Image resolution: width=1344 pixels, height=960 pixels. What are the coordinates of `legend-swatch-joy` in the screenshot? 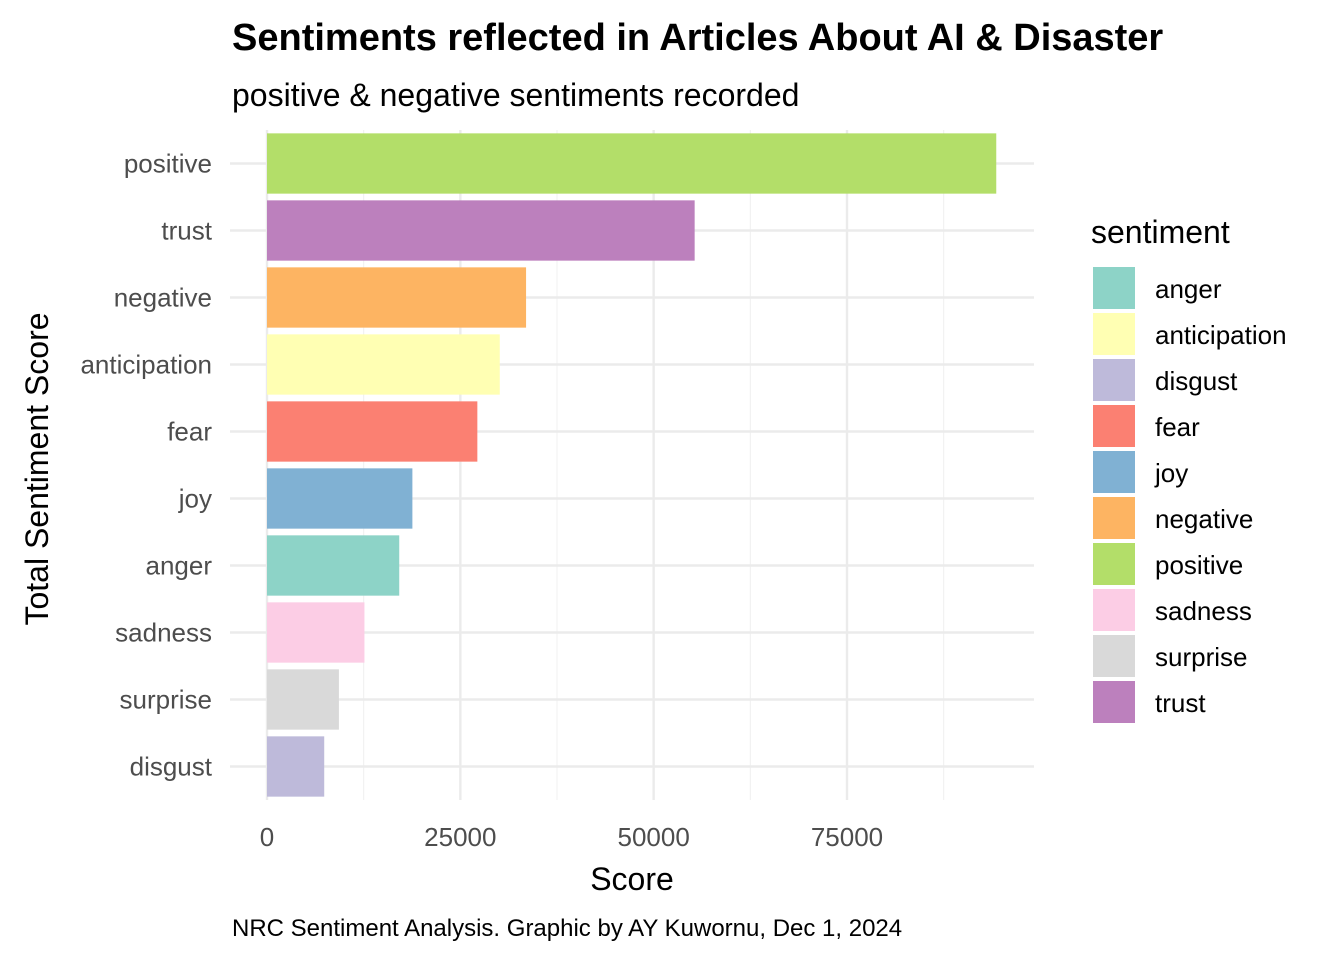 It's located at (1114, 472).